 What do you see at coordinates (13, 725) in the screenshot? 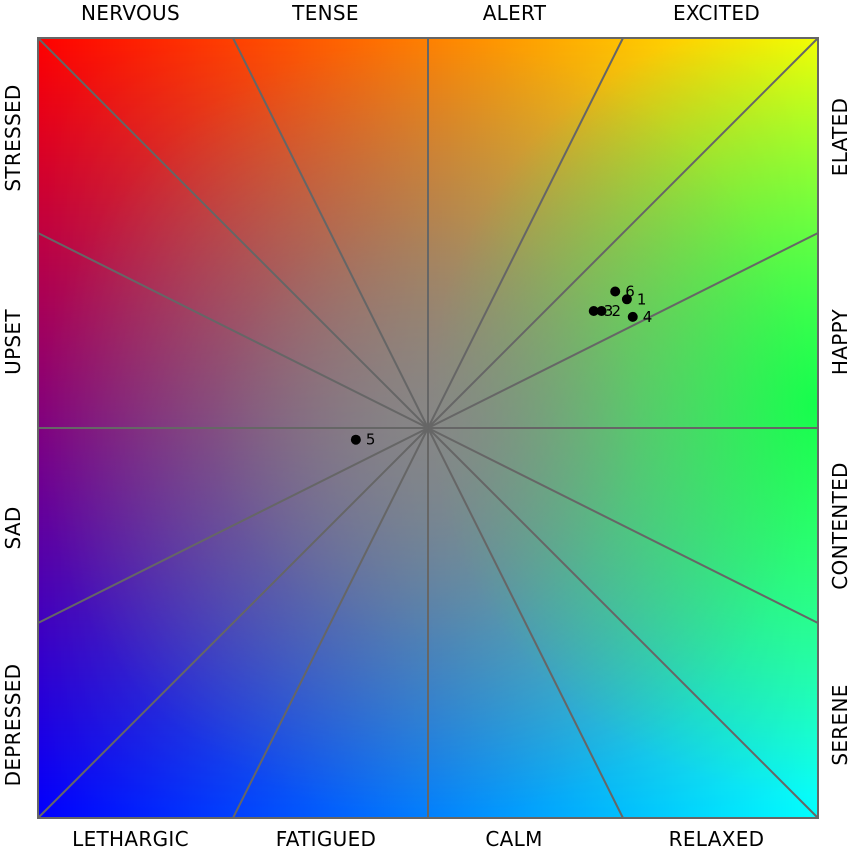
I see `label-depressed: DEPRESSED` at bounding box center [13, 725].